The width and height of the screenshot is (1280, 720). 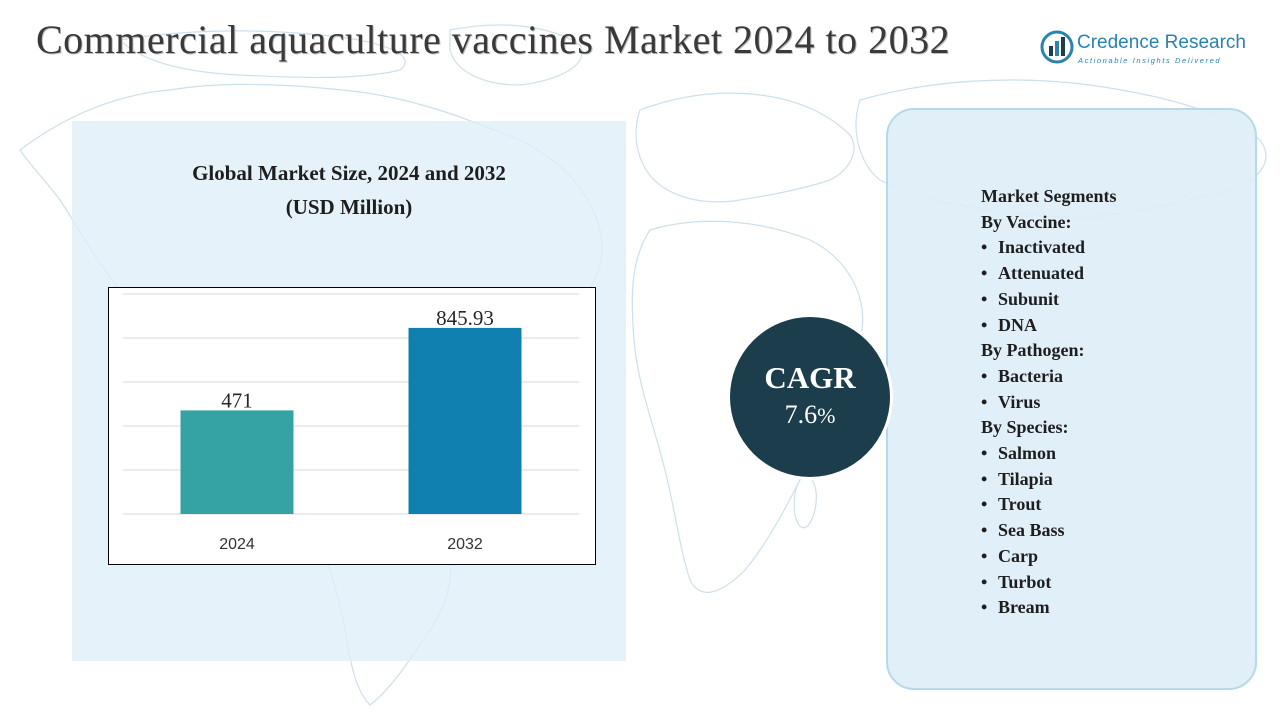 I want to click on arctic-outline, so click(x=262, y=54).